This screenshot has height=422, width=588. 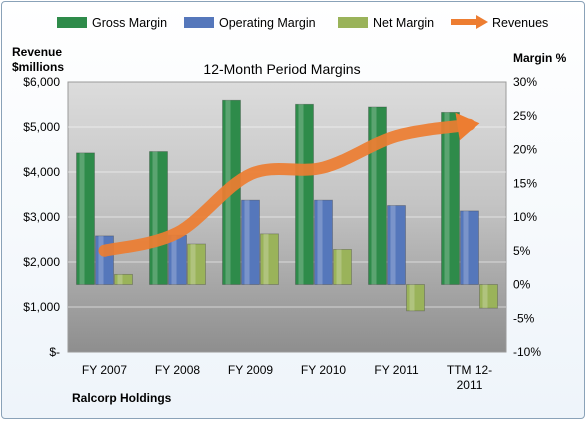 I want to click on right-tick-label: -5%, so click(x=524, y=318).